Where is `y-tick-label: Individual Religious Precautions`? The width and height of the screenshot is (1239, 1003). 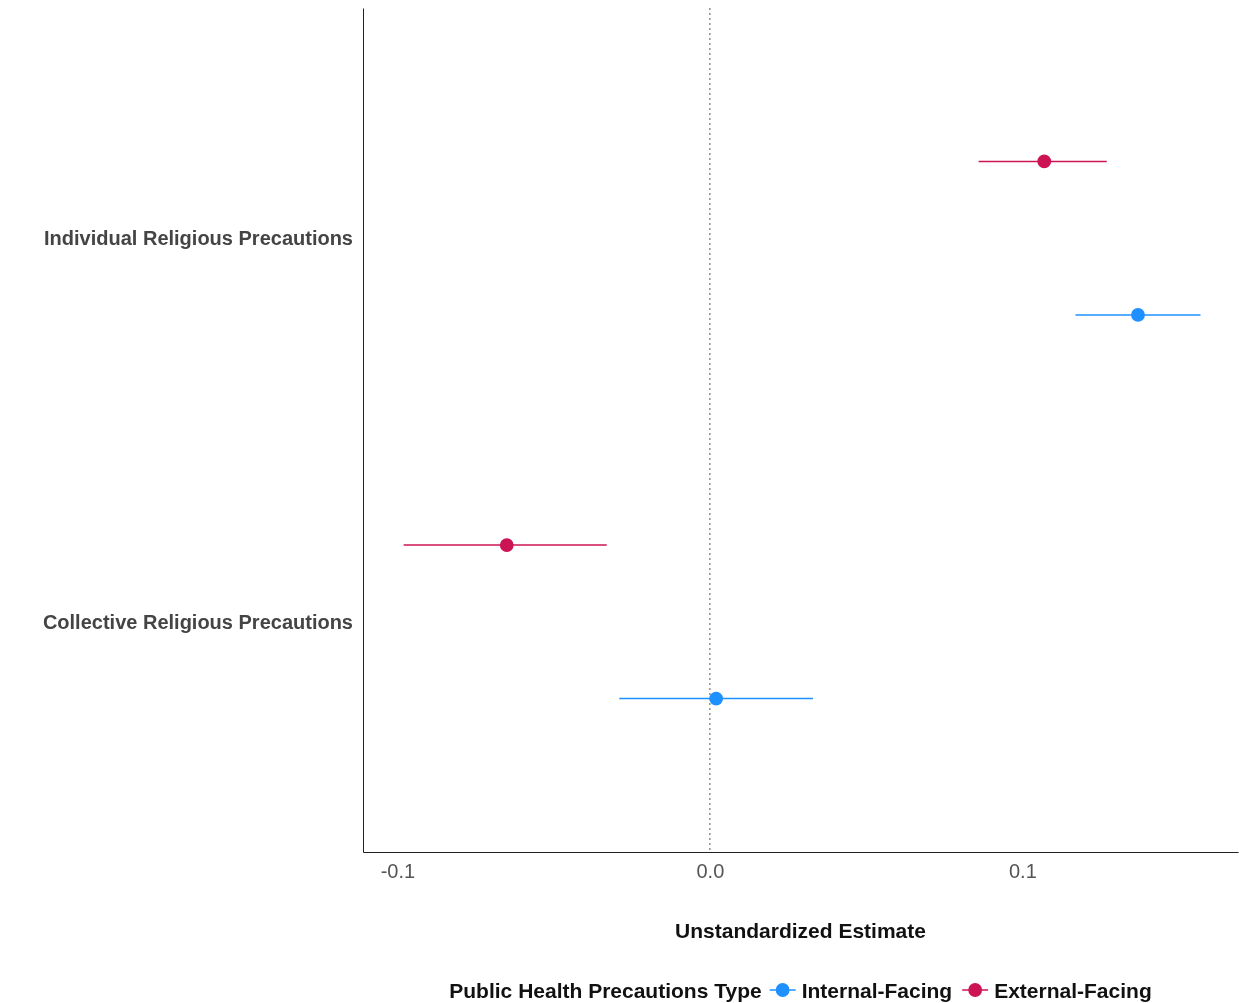
y-tick-label: Individual Religious Precautions is located at coordinates (198, 238).